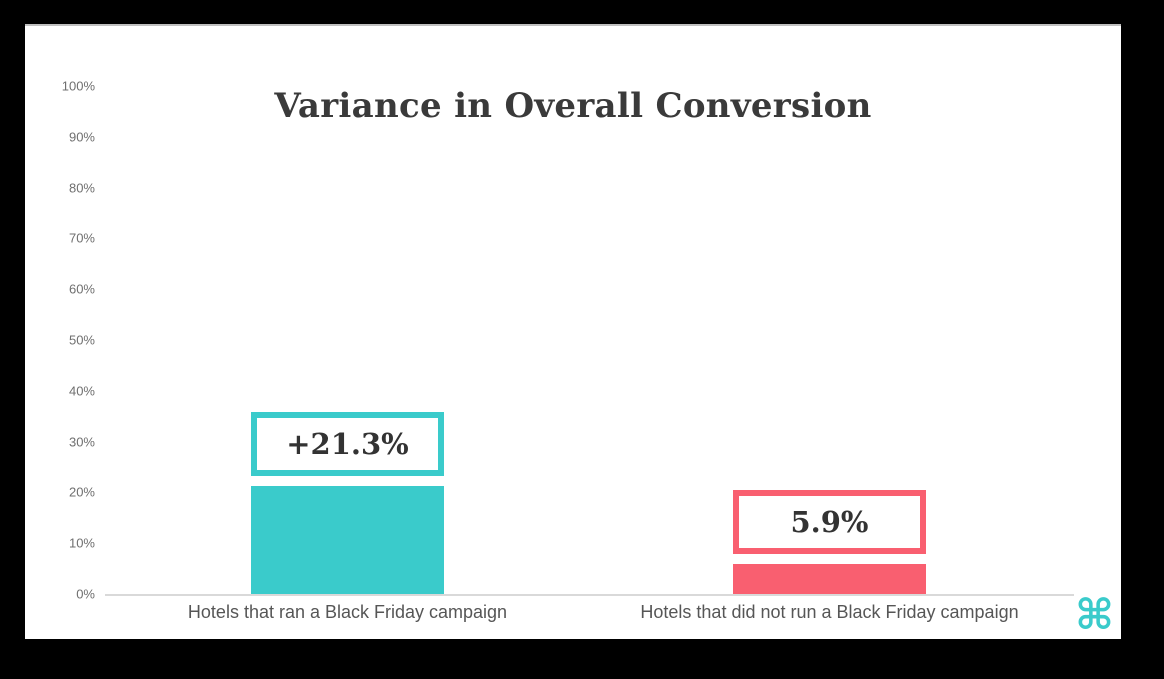 The height and width of the screenshot is (679, 1164). I want to click on y-tick-label: 60%, so click(81, 289).